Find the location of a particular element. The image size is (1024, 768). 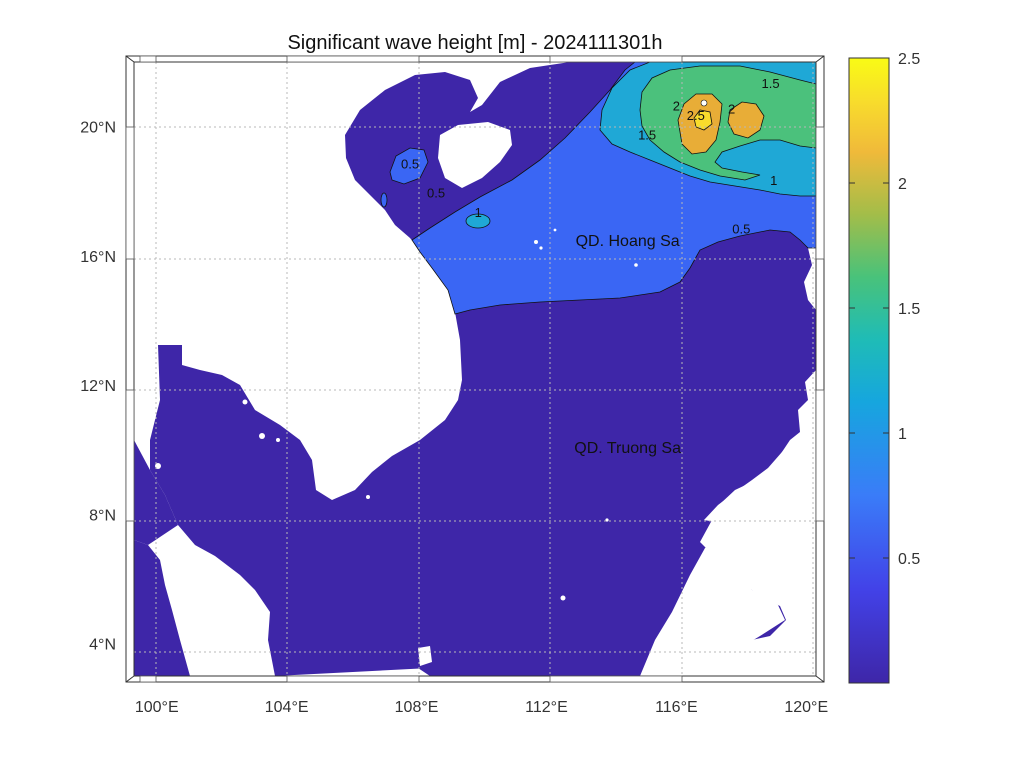

place-label: QD. Hoang Sa is located at coordinates (628, 241).